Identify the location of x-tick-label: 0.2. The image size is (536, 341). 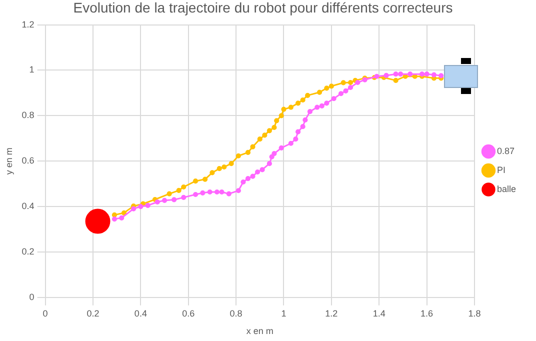
(93, 313).